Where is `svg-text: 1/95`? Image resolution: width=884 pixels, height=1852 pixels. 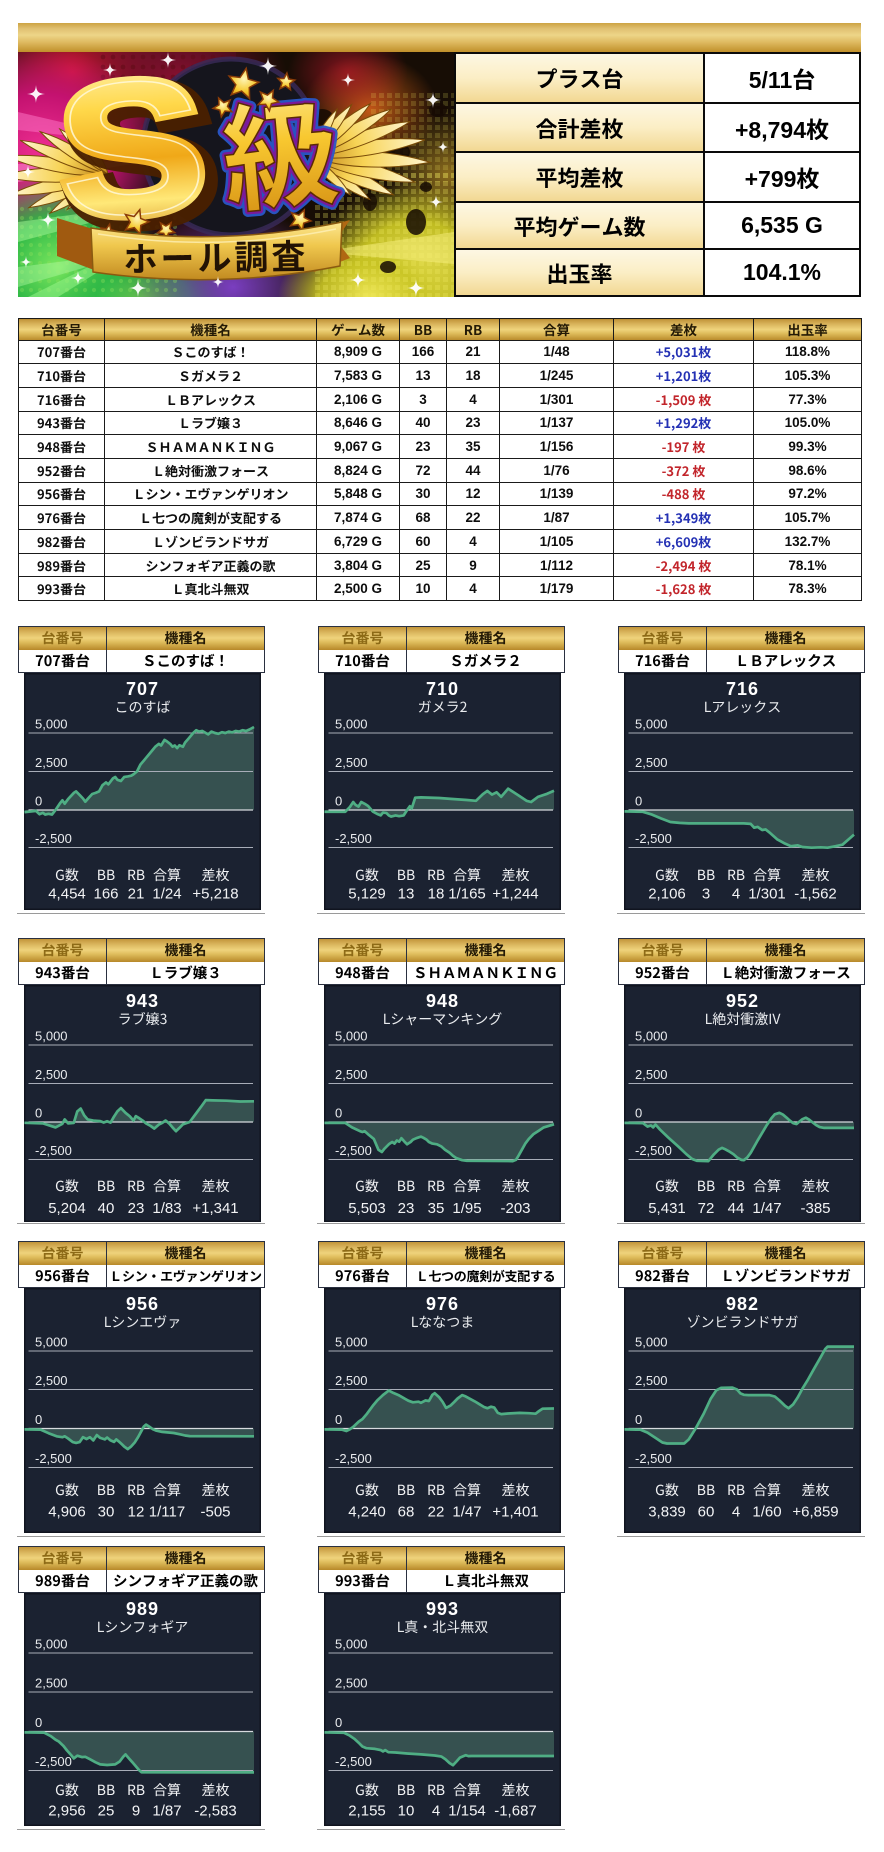 svg-text: 1/95 is located at coordinates (466, 1208).